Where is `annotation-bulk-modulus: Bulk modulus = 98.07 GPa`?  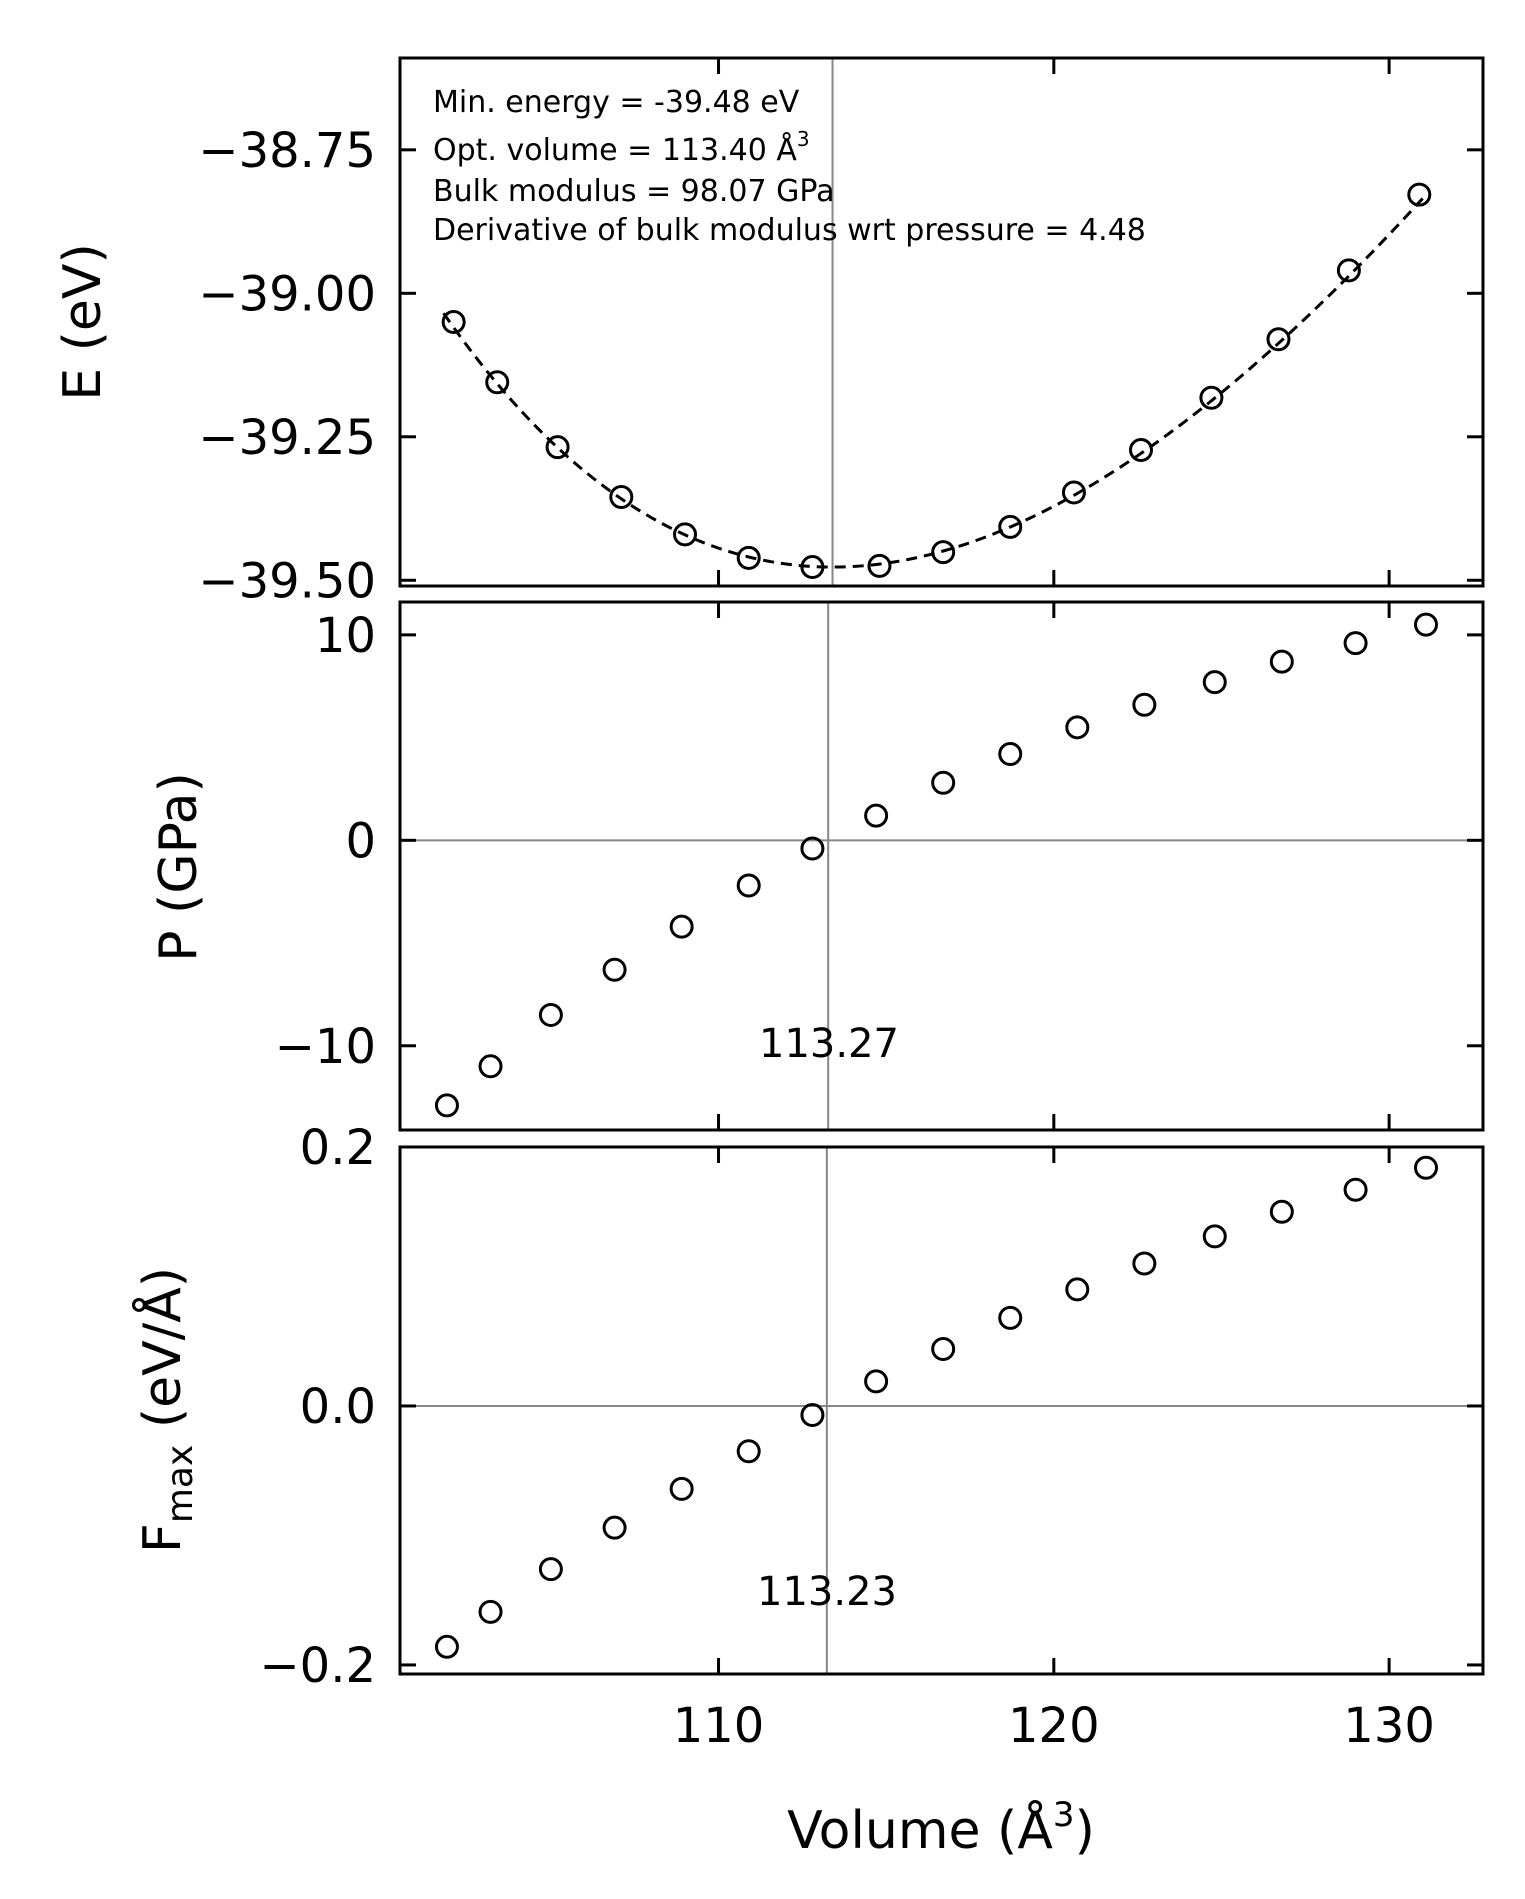
annotation-bulk-modulus: Bulk modulus = 98.07 GPa is located at coordinates (633, 191).